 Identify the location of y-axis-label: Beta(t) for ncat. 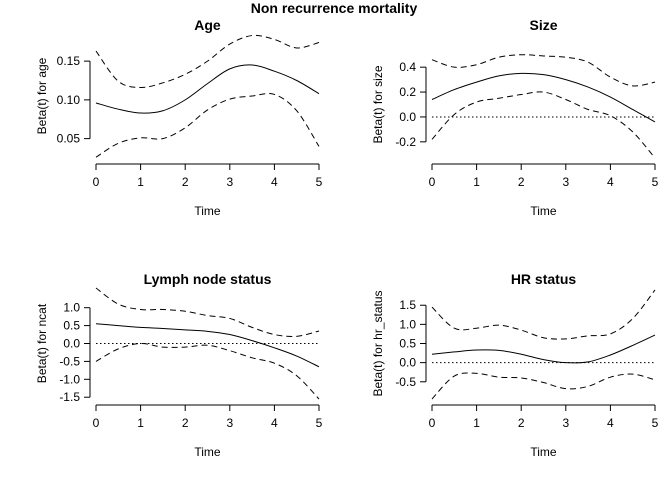
(42, 343).